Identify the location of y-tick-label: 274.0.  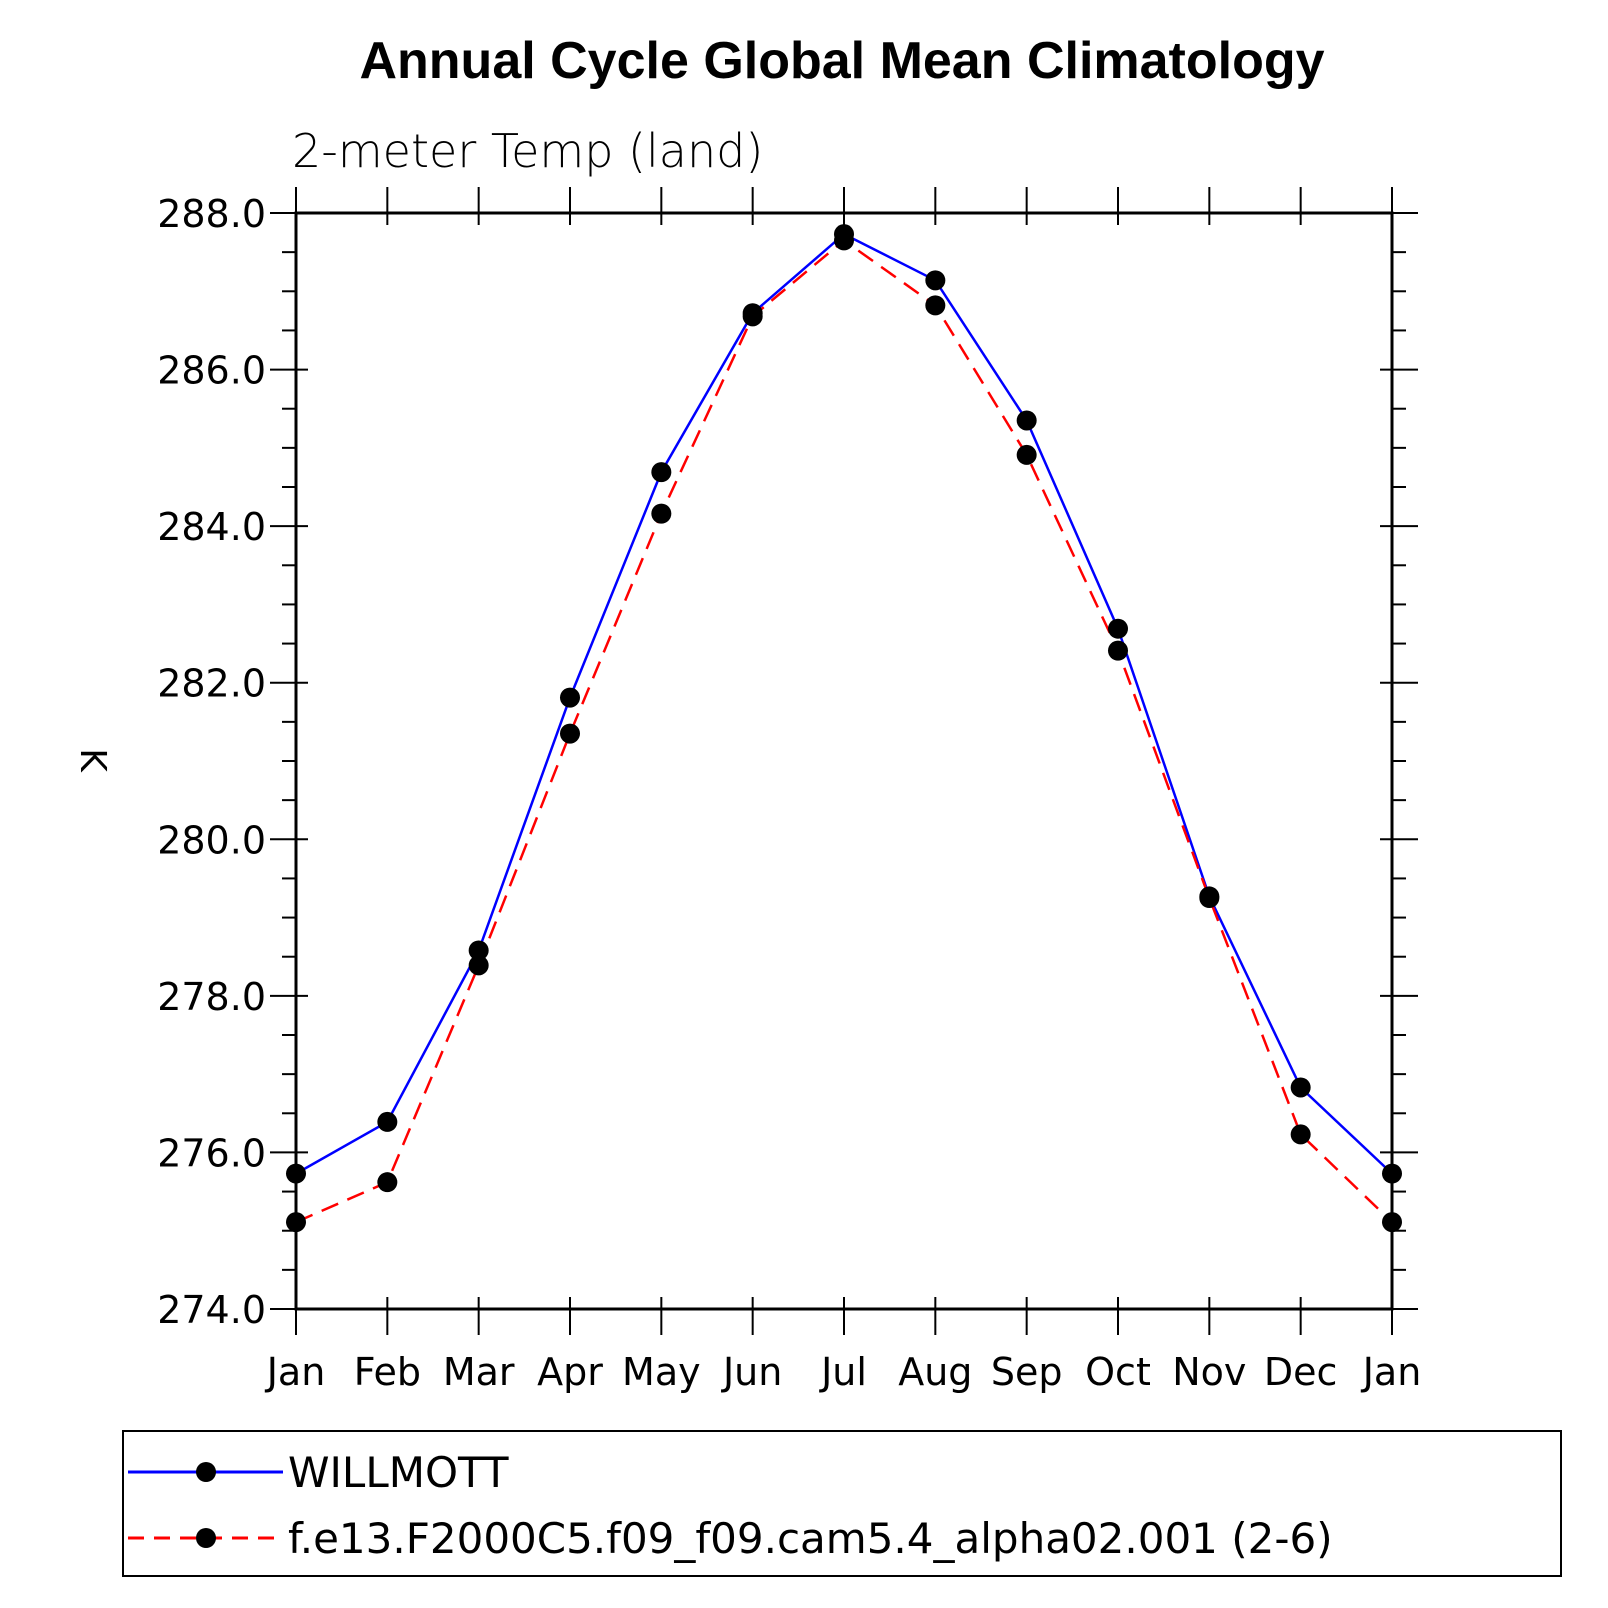
(211, 1310).